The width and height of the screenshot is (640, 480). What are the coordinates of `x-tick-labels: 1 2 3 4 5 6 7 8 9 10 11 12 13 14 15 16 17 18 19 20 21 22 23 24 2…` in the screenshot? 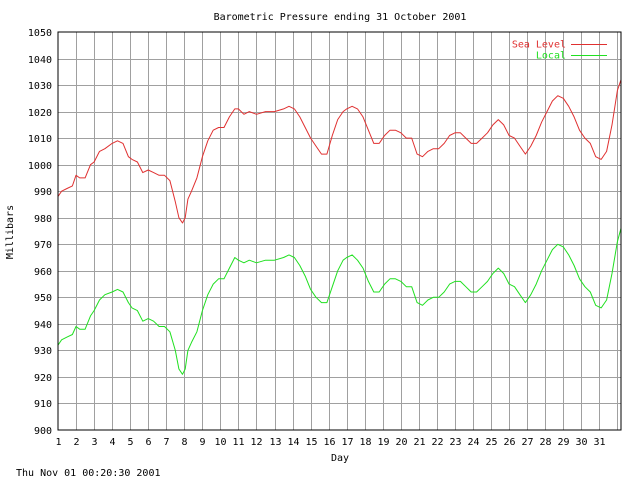 It's located at (330, 442).